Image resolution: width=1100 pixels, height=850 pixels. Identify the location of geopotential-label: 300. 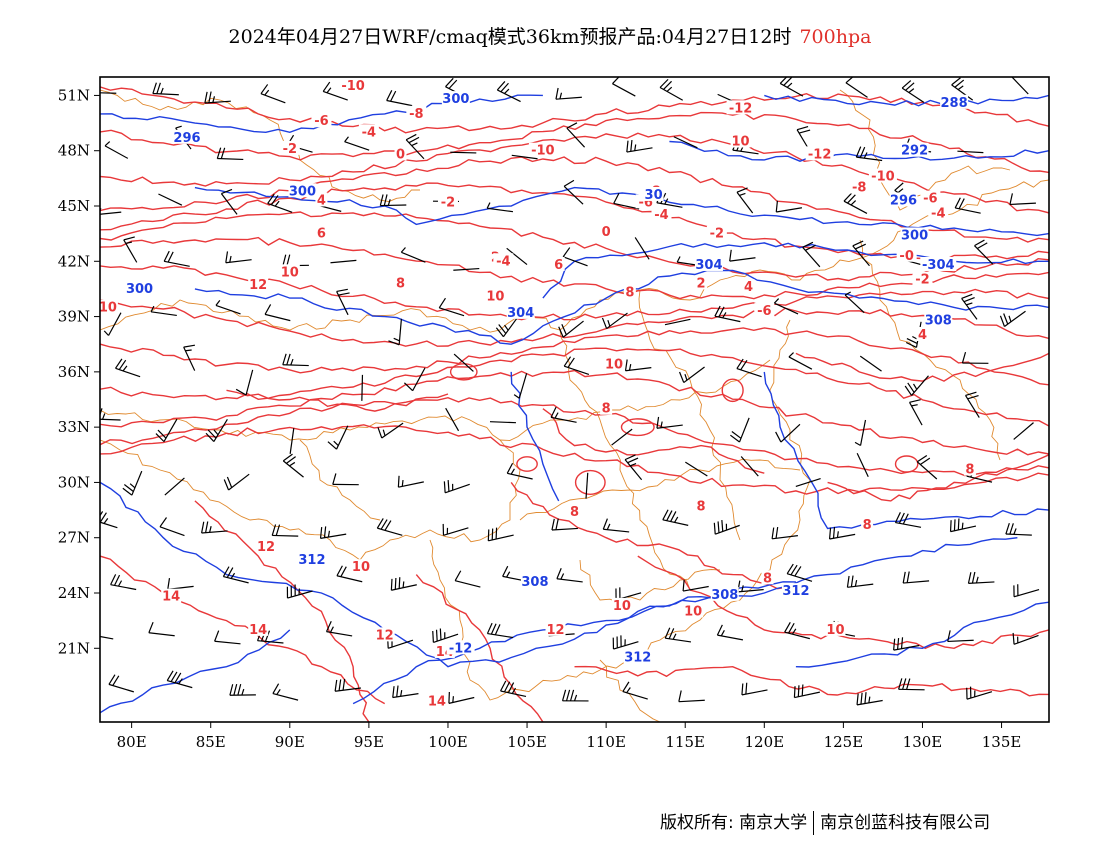
(139, 289).